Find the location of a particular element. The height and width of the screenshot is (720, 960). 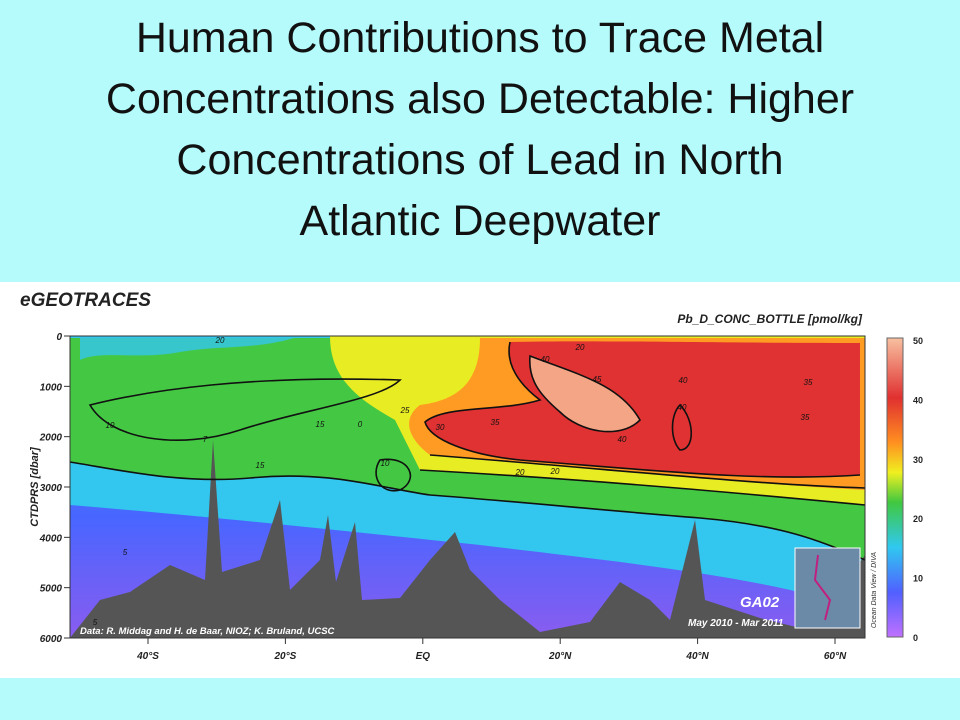

contour-label: 30 is located at coordinates (440, 427).